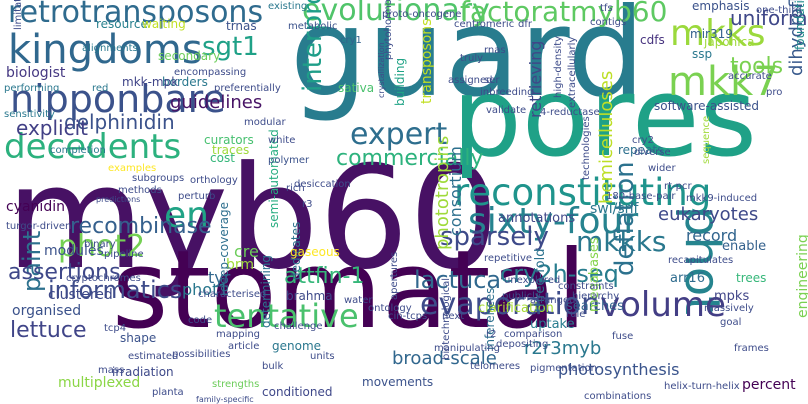  I want to click on word-kingdoms: kingdoms, so click(105, 50).